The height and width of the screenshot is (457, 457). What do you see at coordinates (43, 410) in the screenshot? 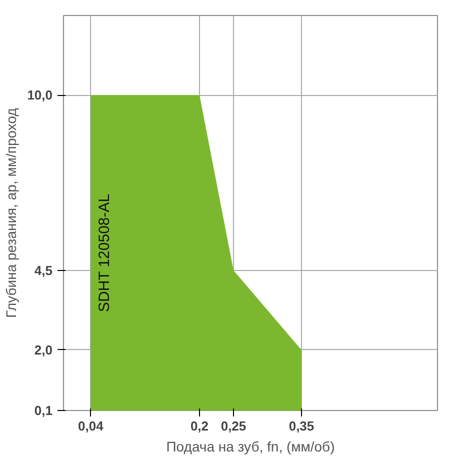
I see `y-tick-label: 0,1` at bounding box center [43, 410].